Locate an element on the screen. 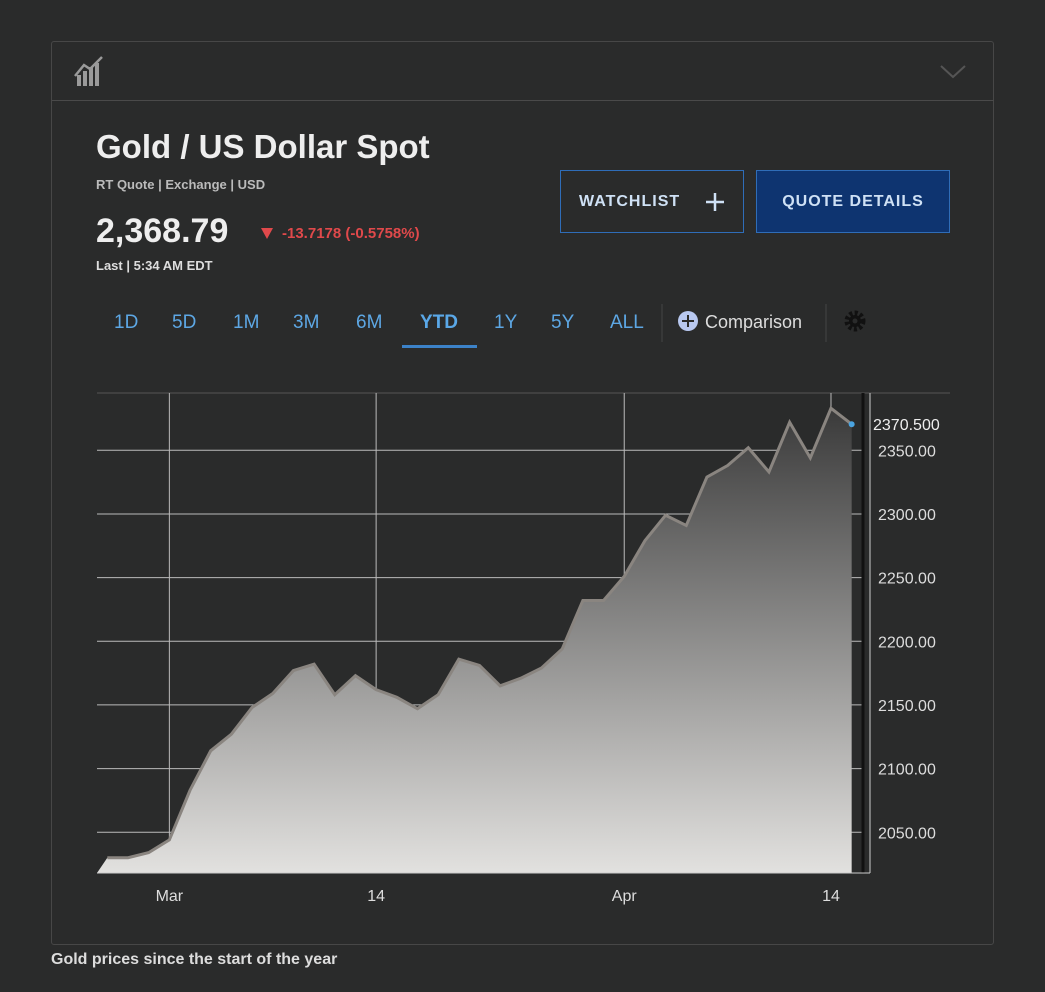  y-tick-label: 2300.00 is located at coordinates (907, 515).